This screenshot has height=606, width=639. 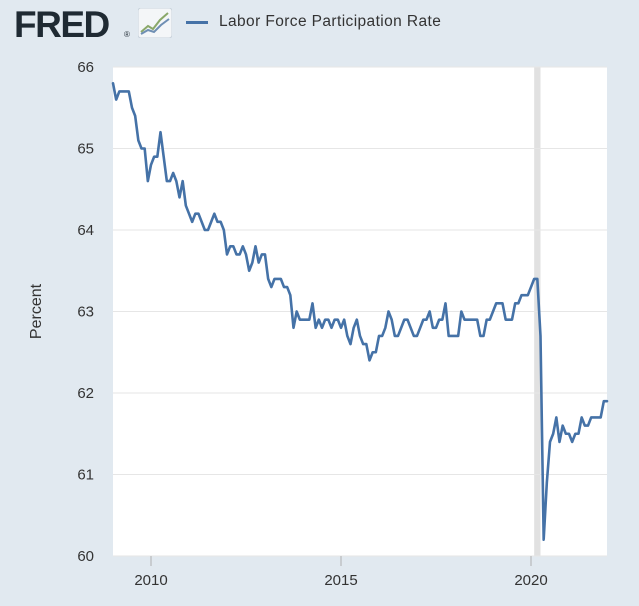 What do you see at coordinates (36, 311) in the screenshot?
I see `y-axis-title: Percent` at bounding box center [36, 311].